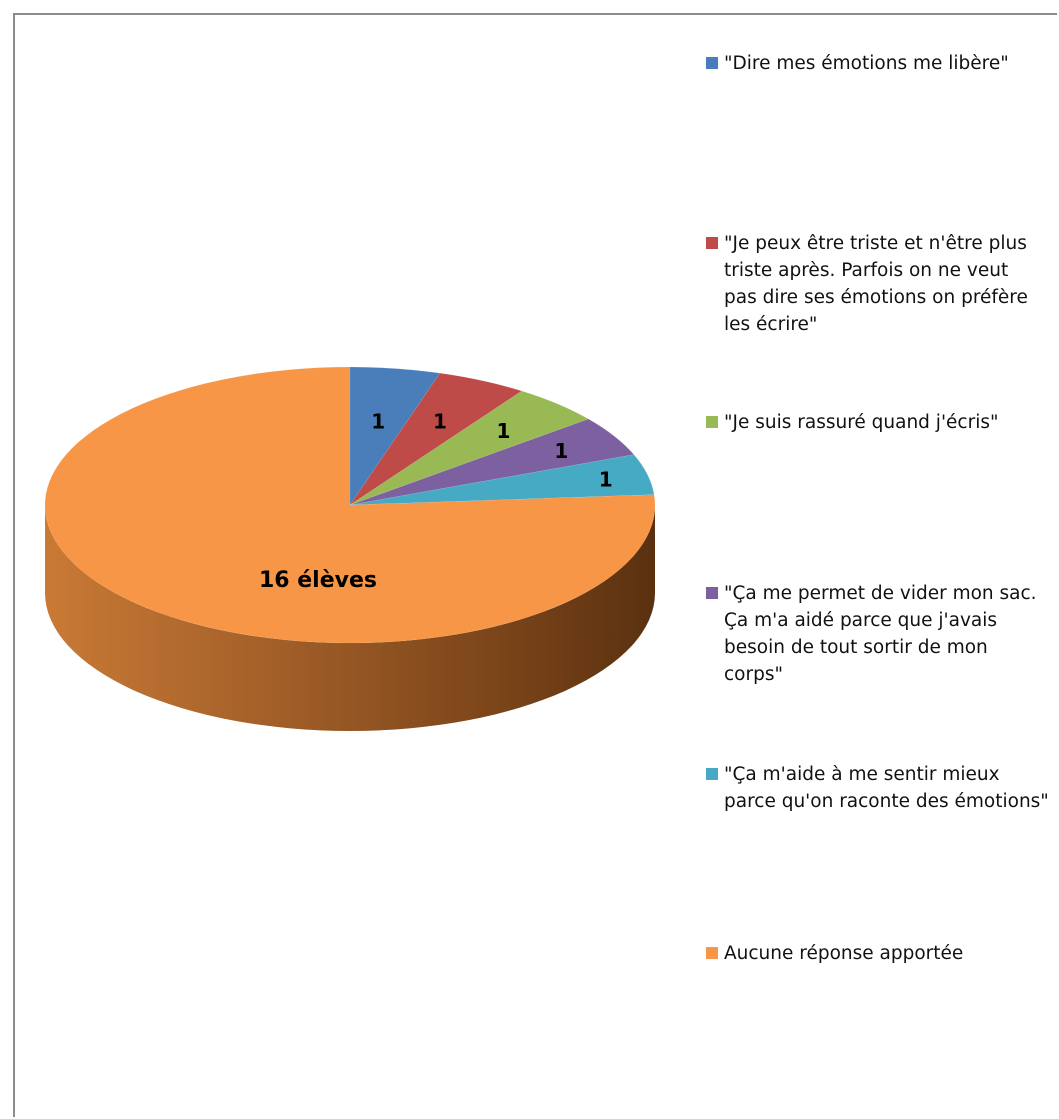 This screenshot has height=1119, width=1059. Describe the element at coordinates (378, 421) in the screenshot. I see `pie-data-label-1: 1` at that location.